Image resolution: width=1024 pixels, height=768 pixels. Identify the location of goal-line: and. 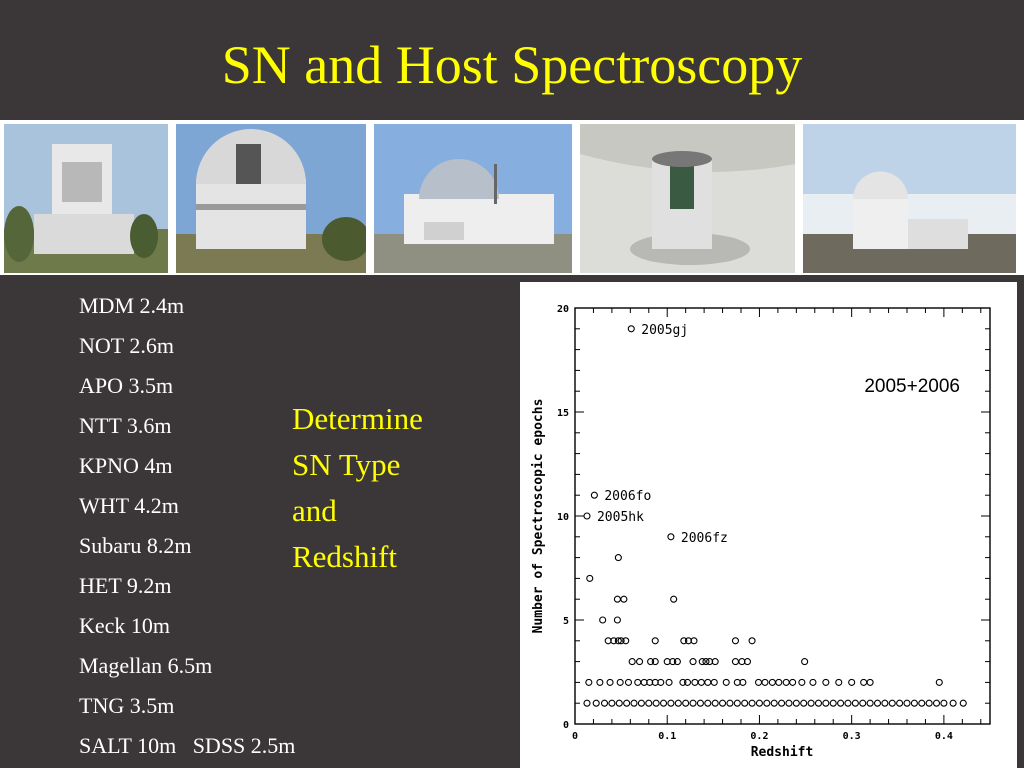
(314, 510).